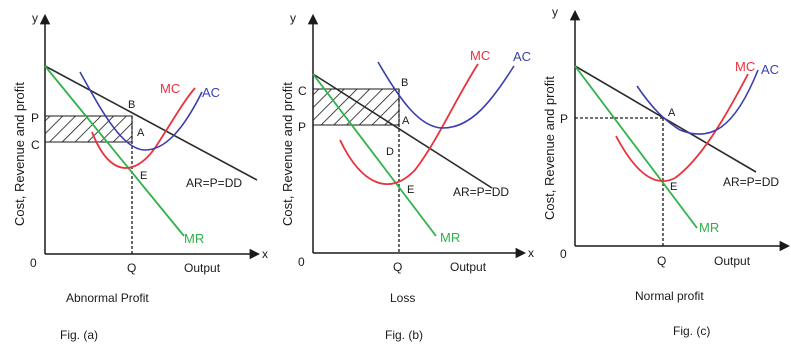 The height and width of the screenshot is (347, 791). Describe the element at coordinates (404, 335) in the screenshot. I see `figure-number: Fig. (b)` at that location.